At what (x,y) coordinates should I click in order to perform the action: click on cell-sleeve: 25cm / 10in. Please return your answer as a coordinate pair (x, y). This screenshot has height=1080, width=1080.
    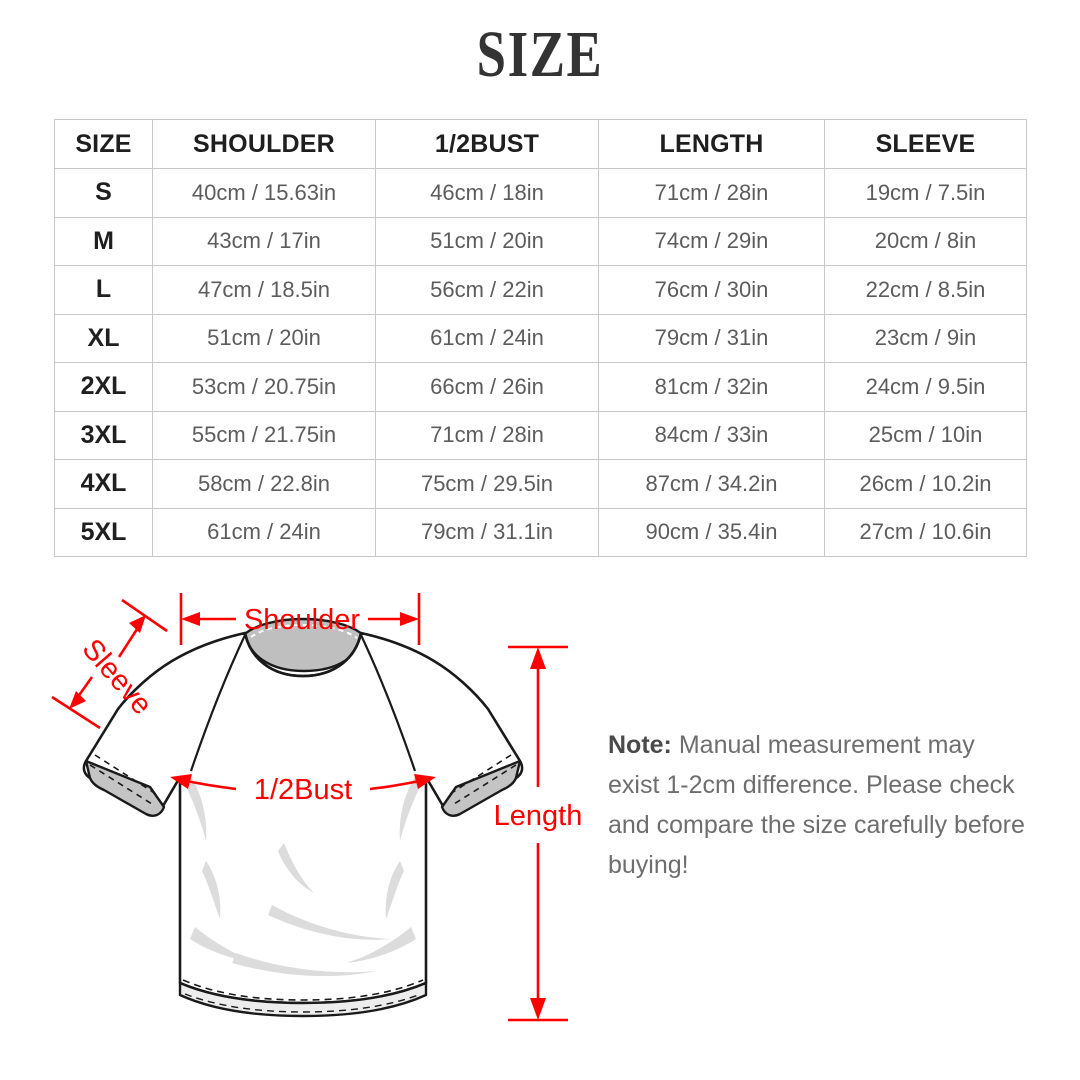
    Looking at the image, I should click on (925, 435).